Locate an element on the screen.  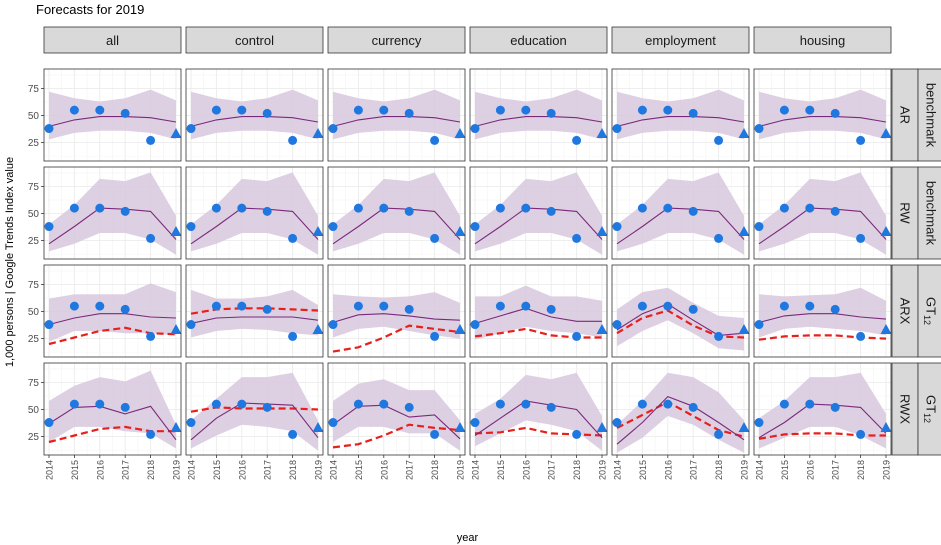
y-tick-label: 25 is located at coordinates (34, 143).